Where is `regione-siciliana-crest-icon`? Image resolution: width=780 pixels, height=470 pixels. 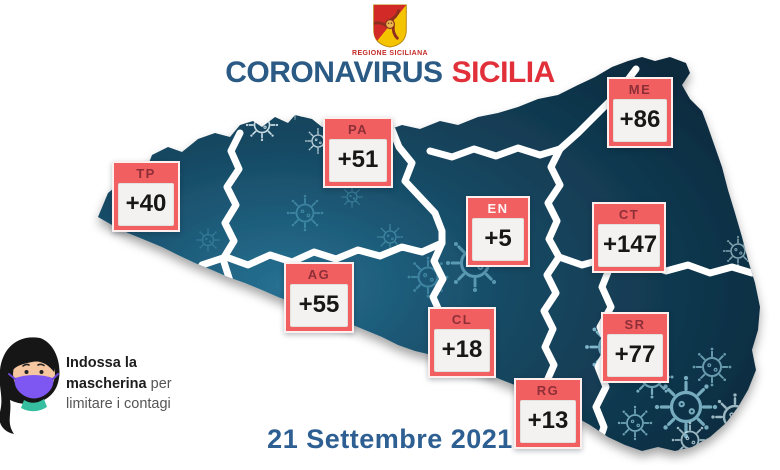
regione-siciliana-crest-icon is located at coordinates (390, 26).